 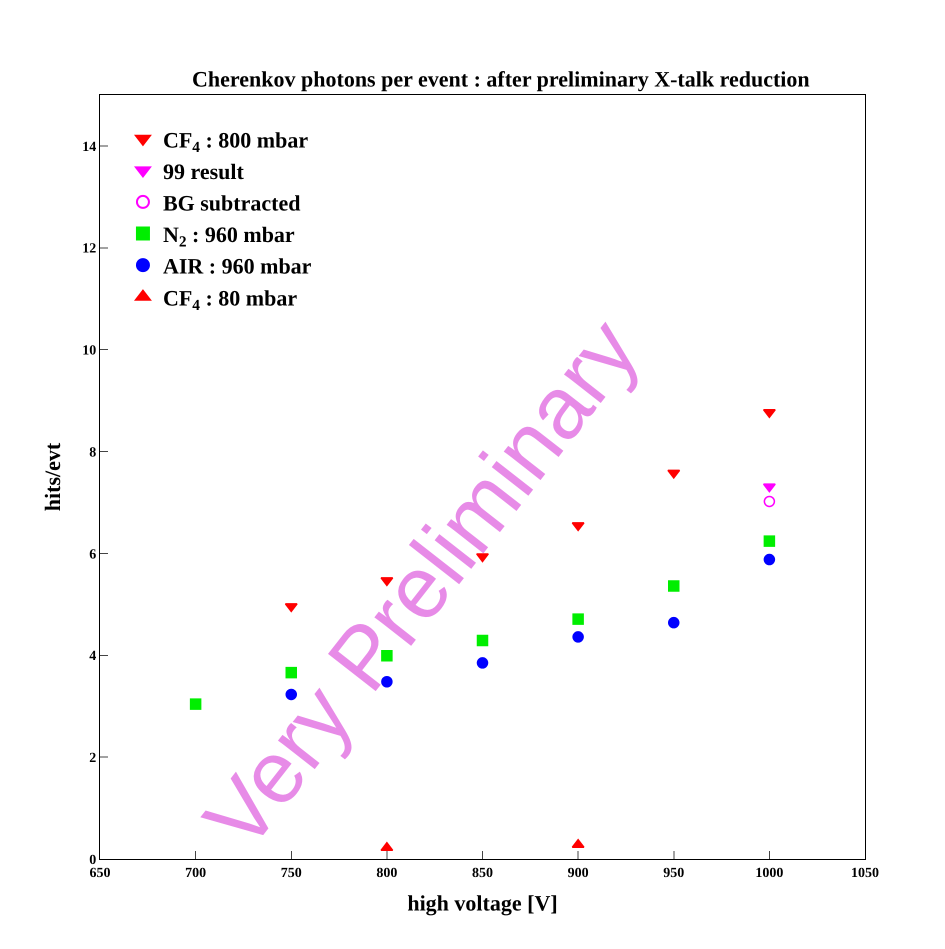 What do you see at coordinates (89, 351) in the screenshot?
I see `y-tick-label: 10` at bounding box center [89, 351].